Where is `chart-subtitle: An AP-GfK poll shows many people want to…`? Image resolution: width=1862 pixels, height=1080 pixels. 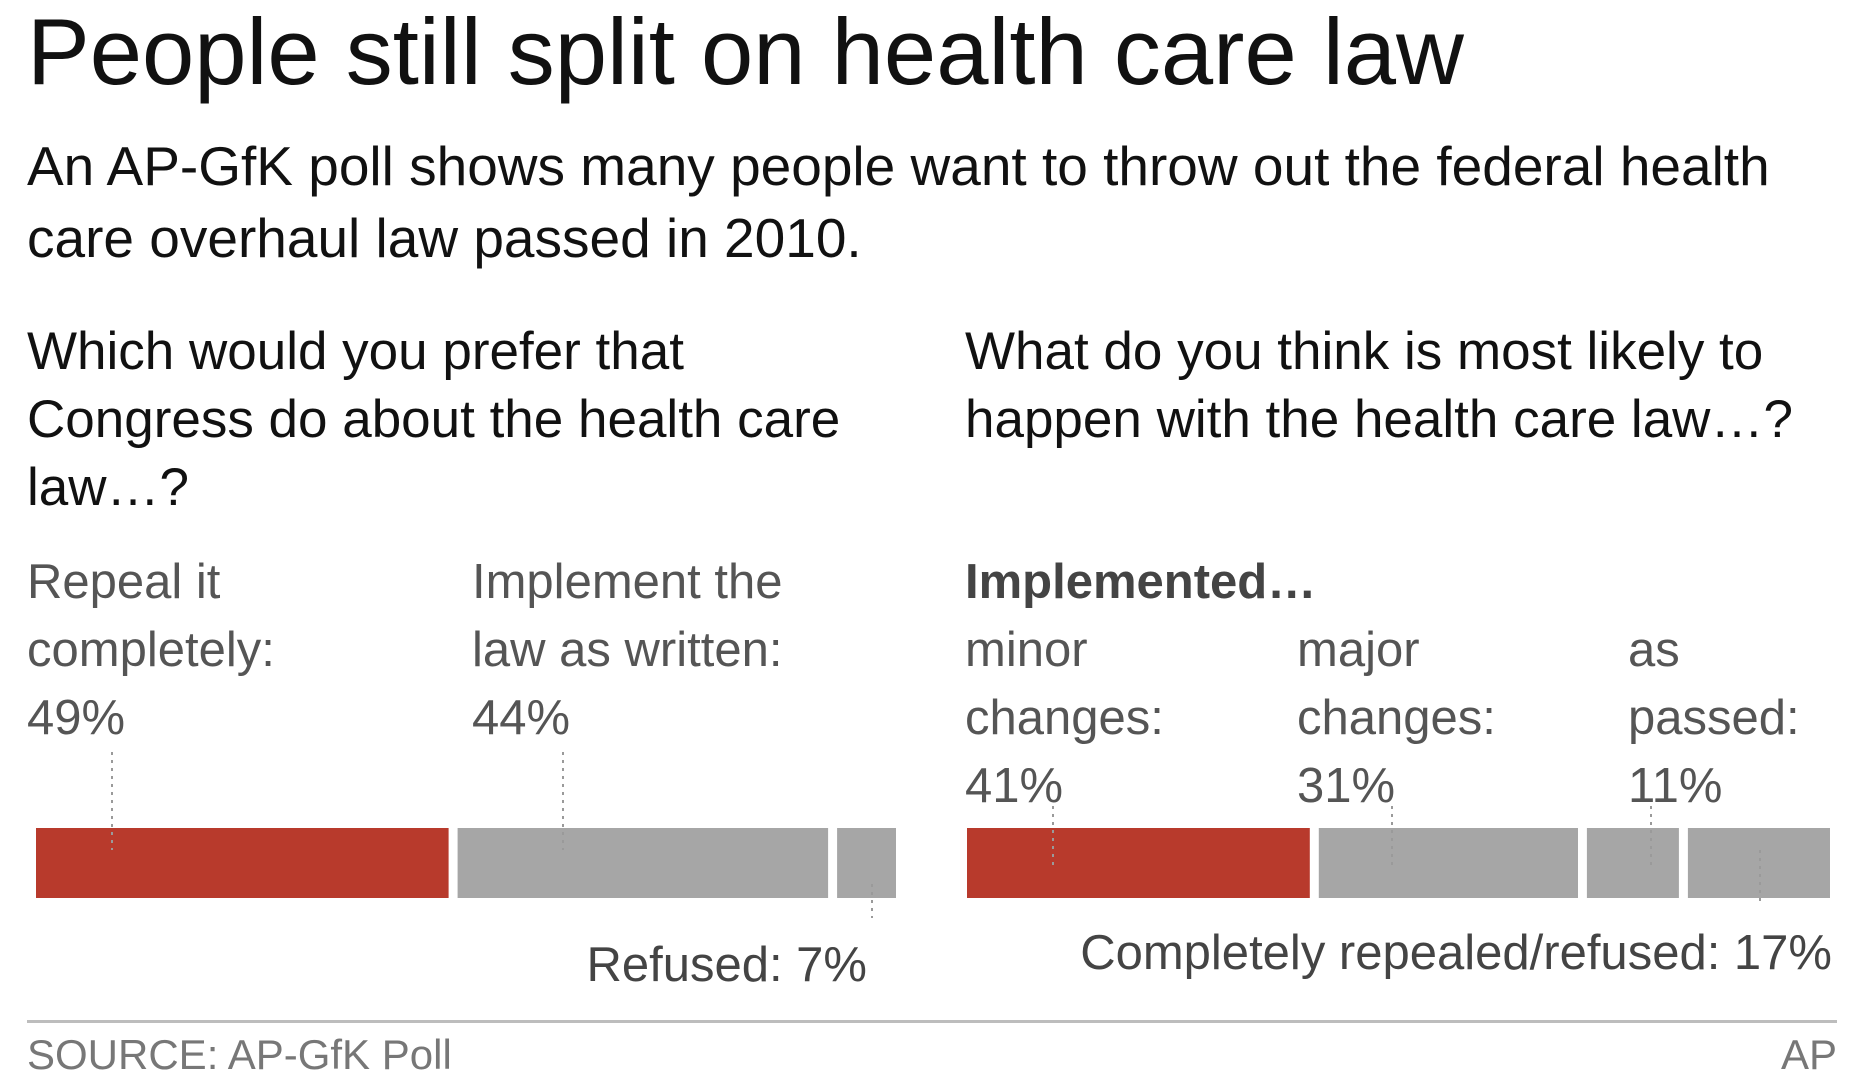
chart-subtitle: An AP-GfK poll shows many people want to… is located at coordinates (898, 202).